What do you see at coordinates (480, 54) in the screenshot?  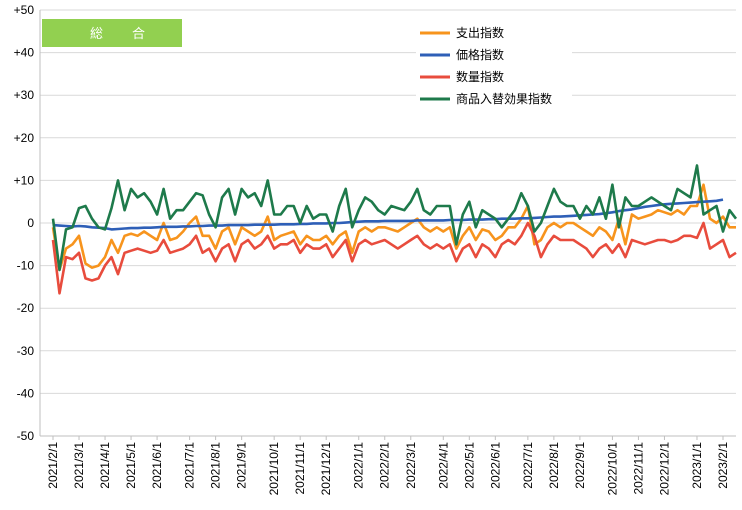 I see `legend-label: 価格指数` at bounding box center [480, 54].